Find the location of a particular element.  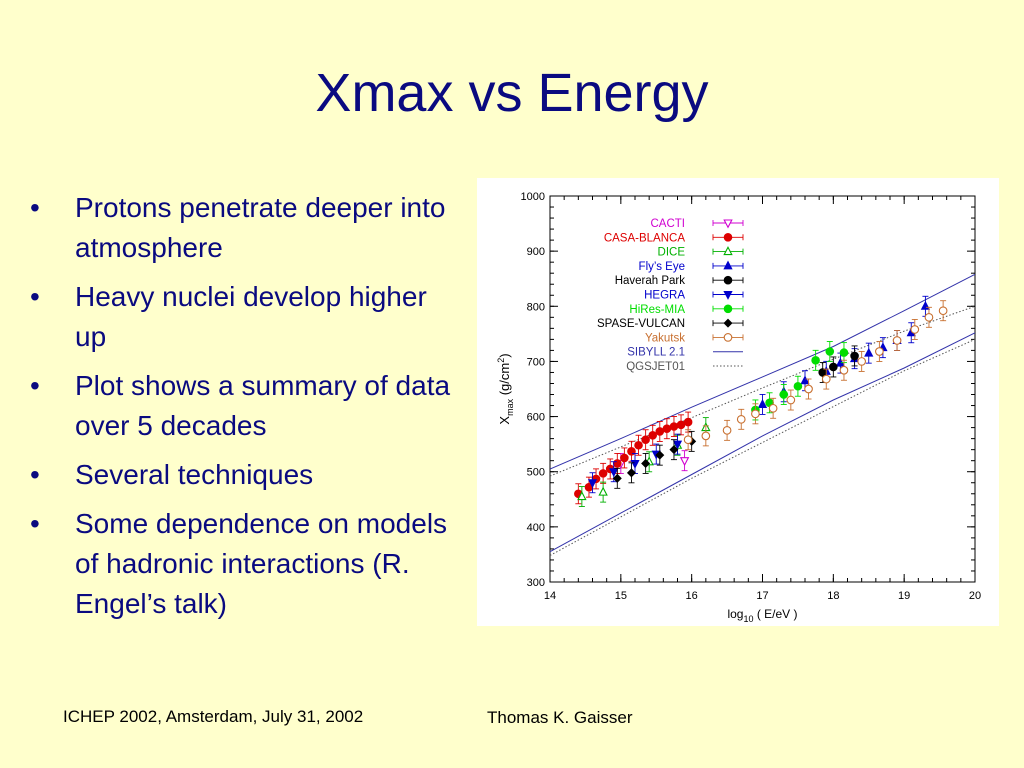

y-tick-label: 600 is located at coordinates (536, 418).